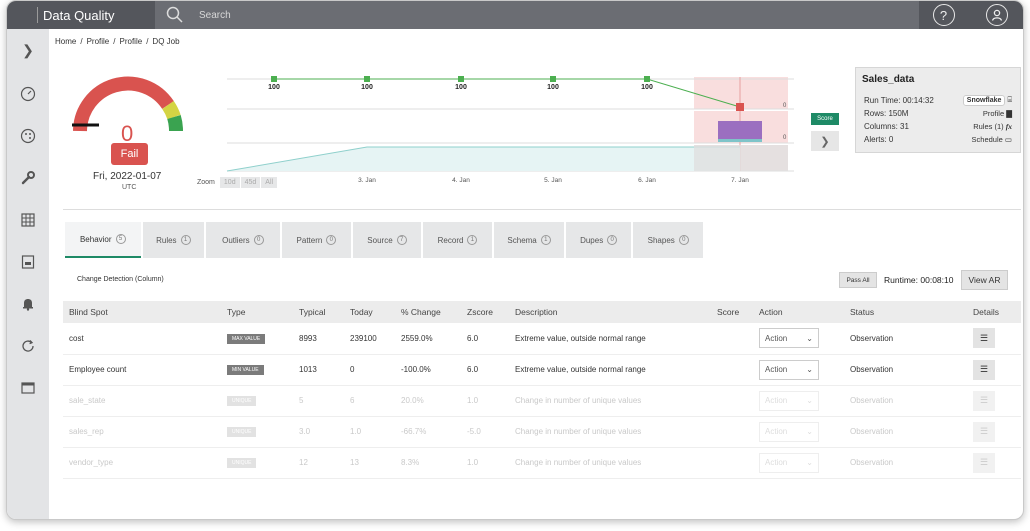  I want to click on expand-sidebar-icon: ❯, so click(28, 49).